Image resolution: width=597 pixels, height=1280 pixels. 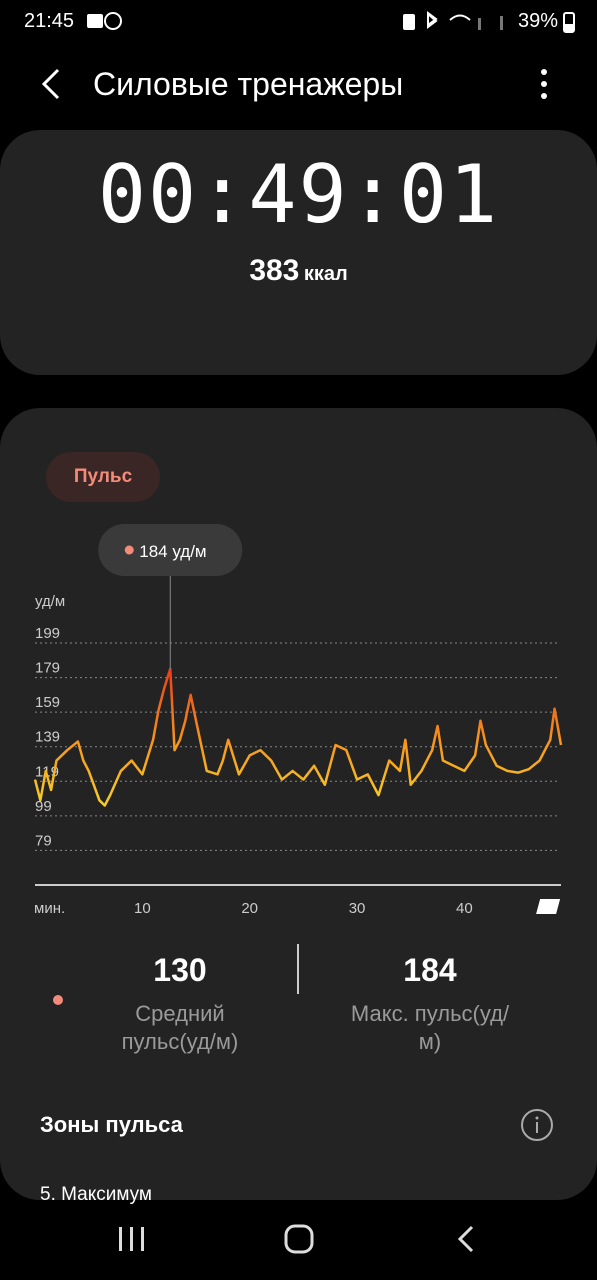 I want to click on zones-title: Зоны пульса, so click(x=111, y=1124).